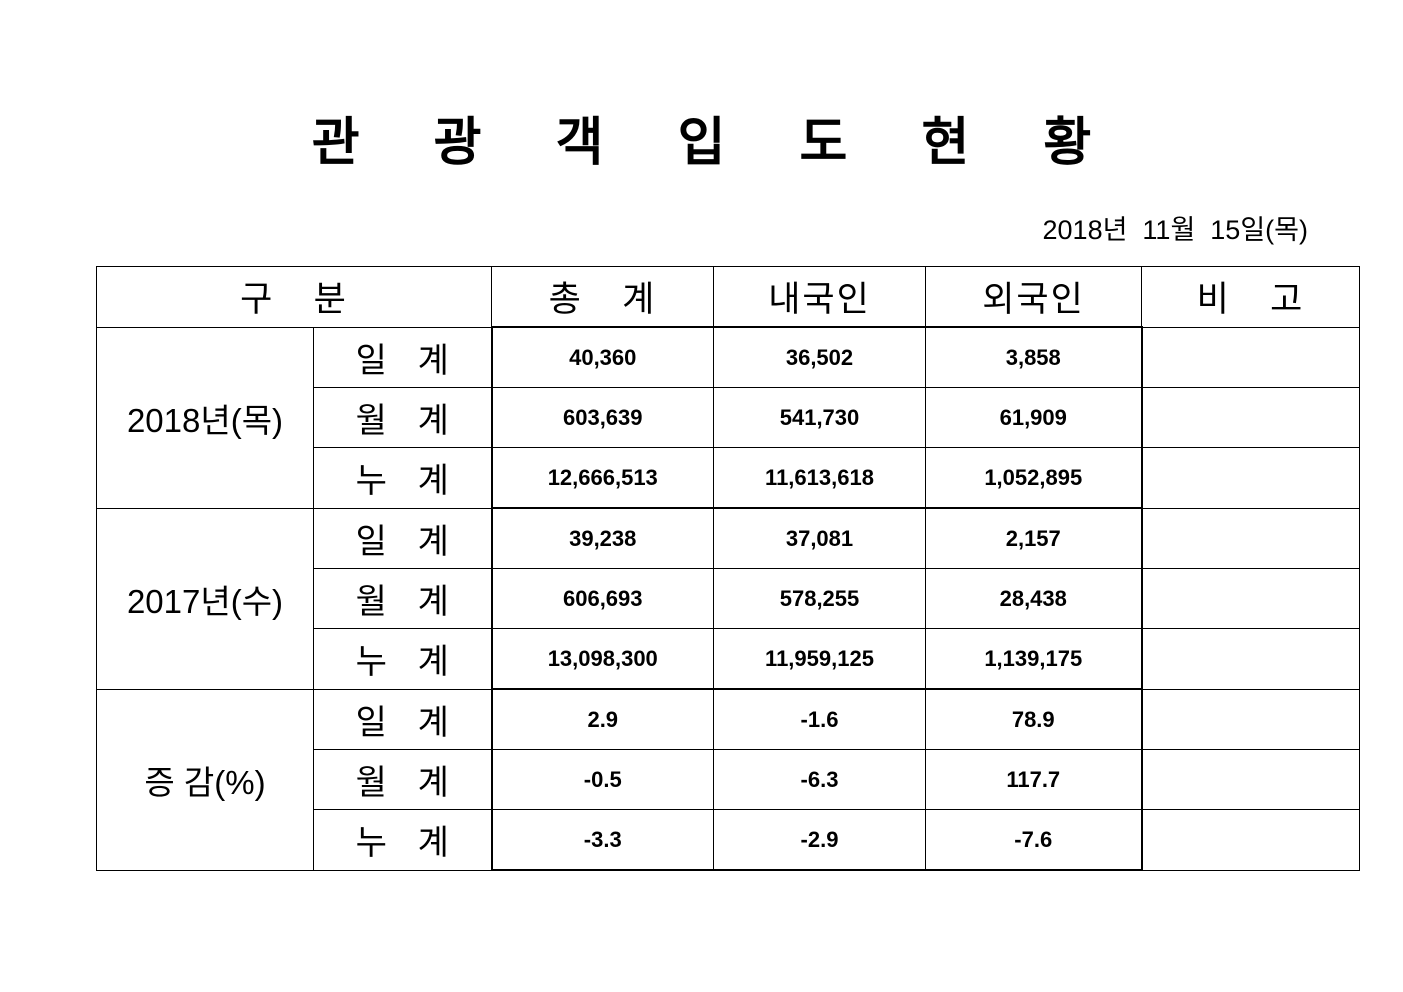 The width and height of the screenshot is (1403, 992). Describe the element at coordinates (602, 779) in the screenshot. I see `cell-total: -0.5` at that location.